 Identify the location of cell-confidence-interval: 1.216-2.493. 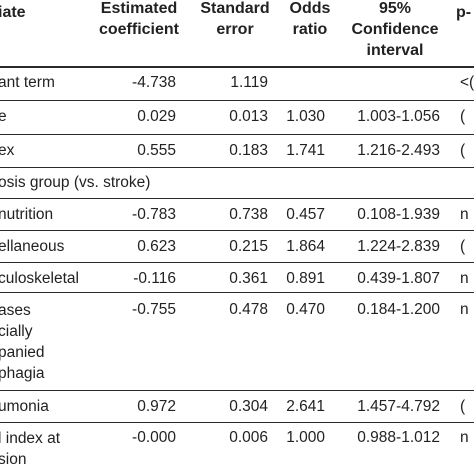
(398, 150).